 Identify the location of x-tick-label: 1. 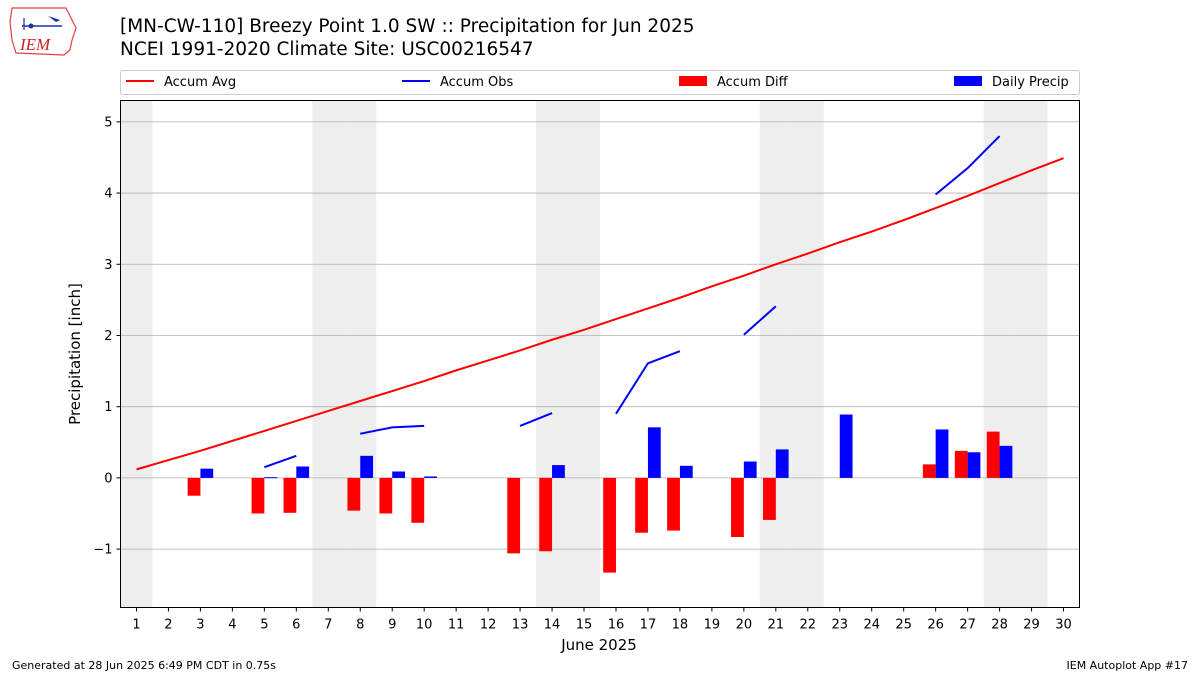
(136, 625).